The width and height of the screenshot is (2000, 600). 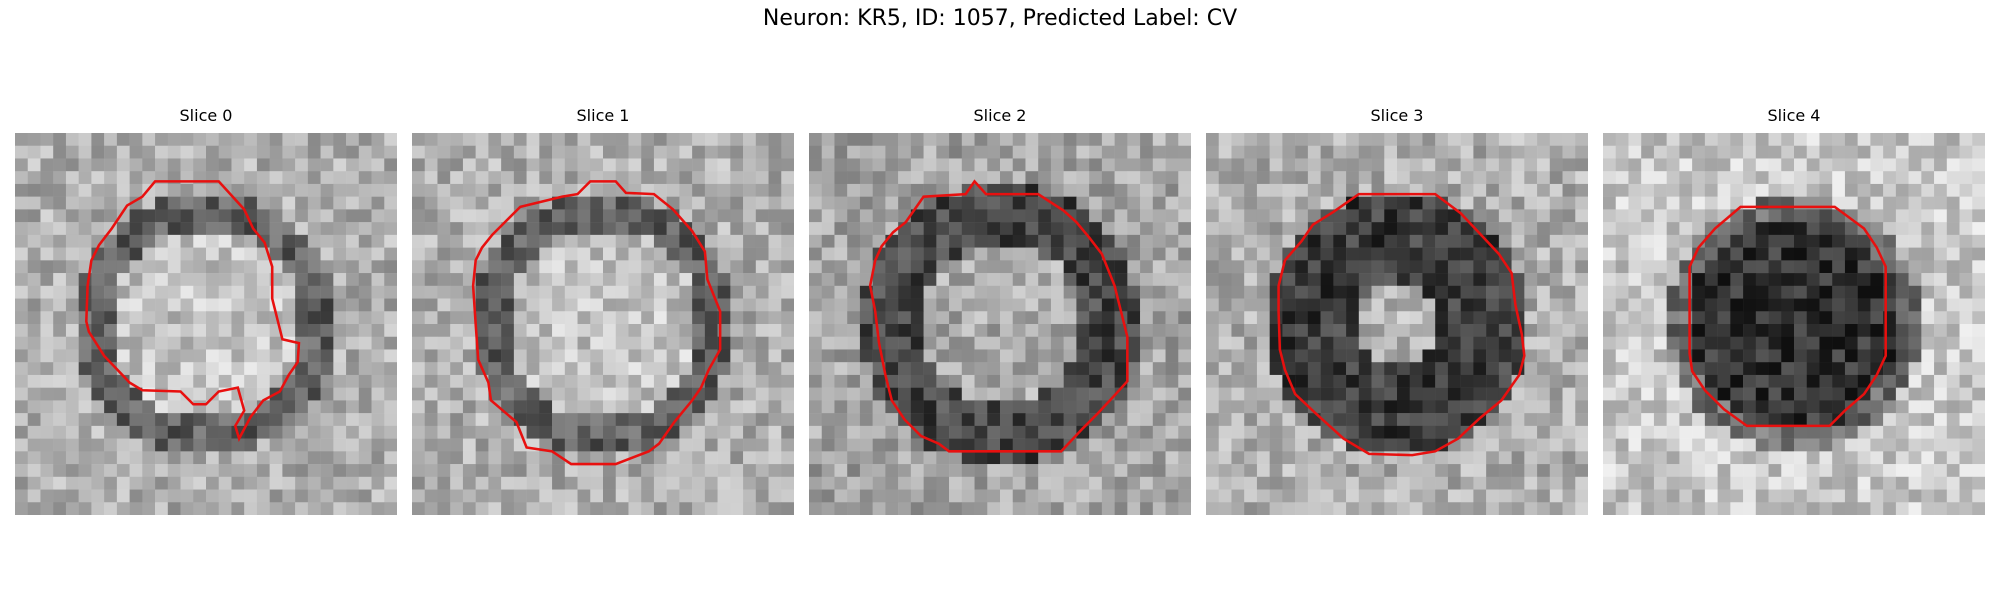 I want to click on slice-title: Slice 2, so click(x=1000, y=115).